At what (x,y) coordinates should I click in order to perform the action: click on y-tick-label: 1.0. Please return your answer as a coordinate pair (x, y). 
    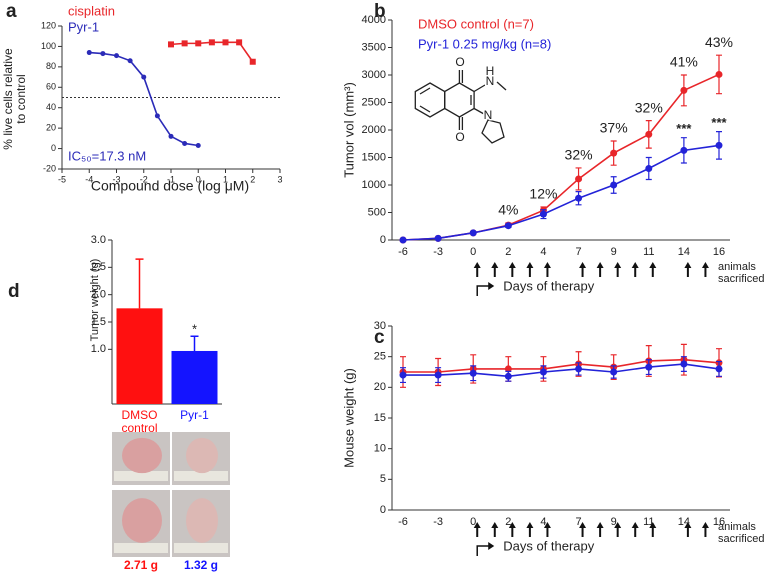
    Looking at the image, I should click on (98, 349).